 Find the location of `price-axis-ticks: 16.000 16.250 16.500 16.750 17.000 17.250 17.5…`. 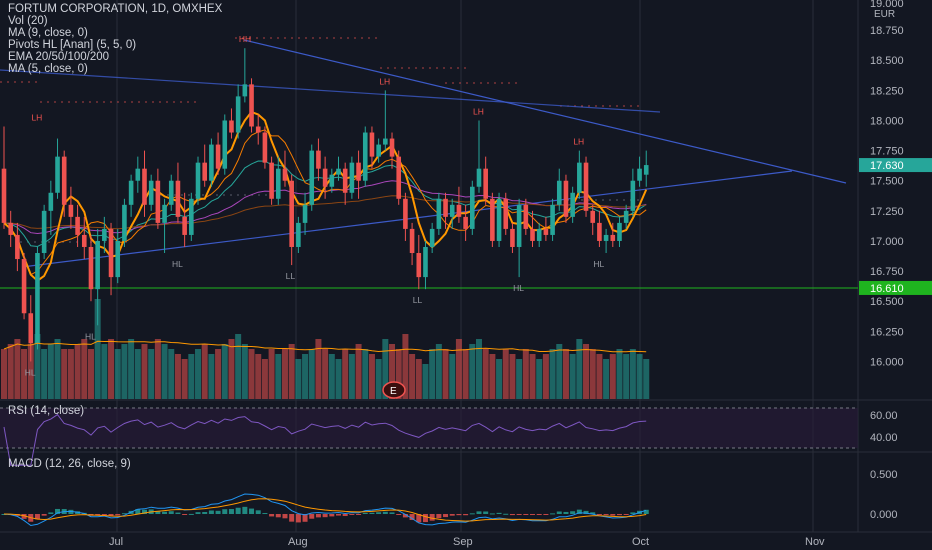

price-axis-ticks: 16.000 16.250 16.500 16.750 17.000 17.250 17.5… is located at coordinates (887, 196).